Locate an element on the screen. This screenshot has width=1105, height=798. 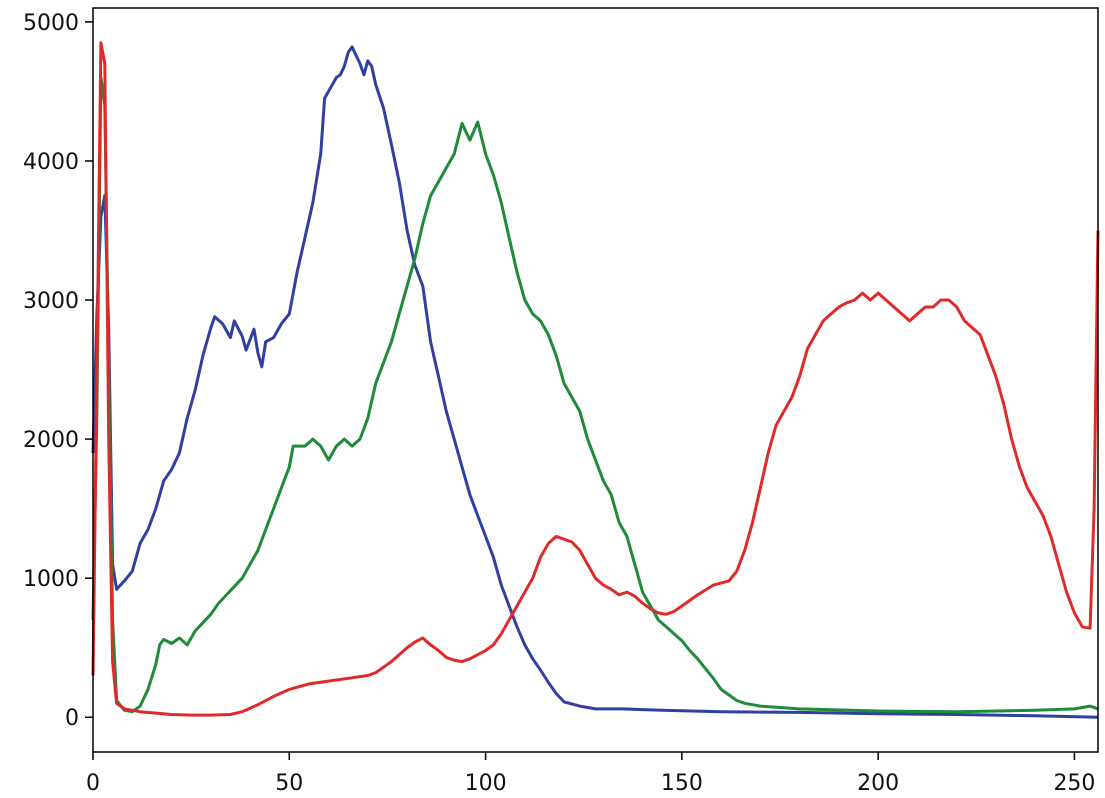
y-tick-label: 3000 is located at coordinates (51, 301).